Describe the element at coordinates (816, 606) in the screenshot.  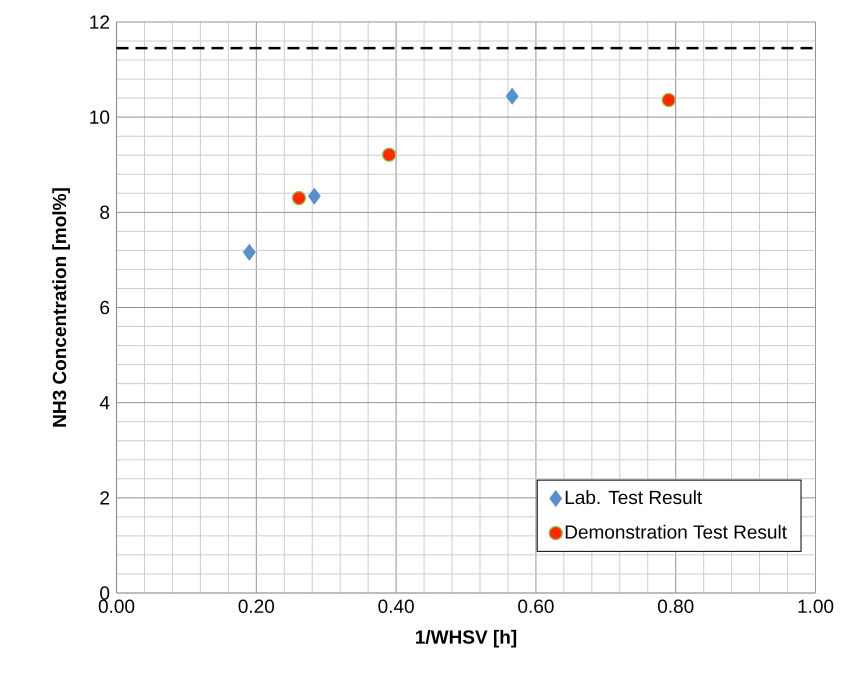
I see `x-tick-label: 1.00` at that location.